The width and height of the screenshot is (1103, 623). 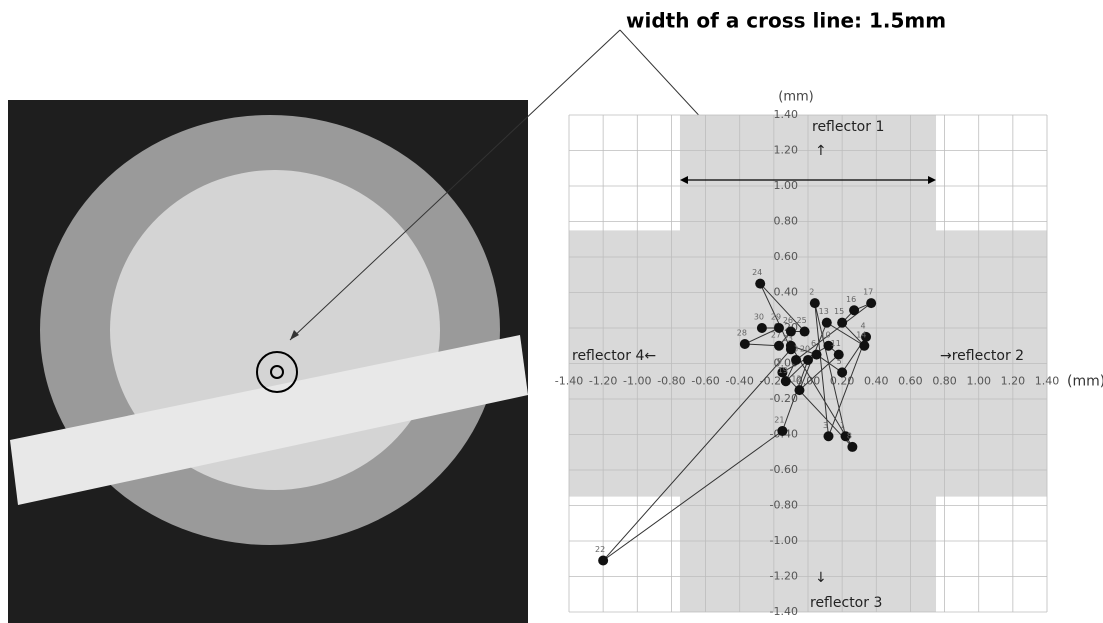 I want to click on y-tick-label: 0.60, so click(x=786, y=256).